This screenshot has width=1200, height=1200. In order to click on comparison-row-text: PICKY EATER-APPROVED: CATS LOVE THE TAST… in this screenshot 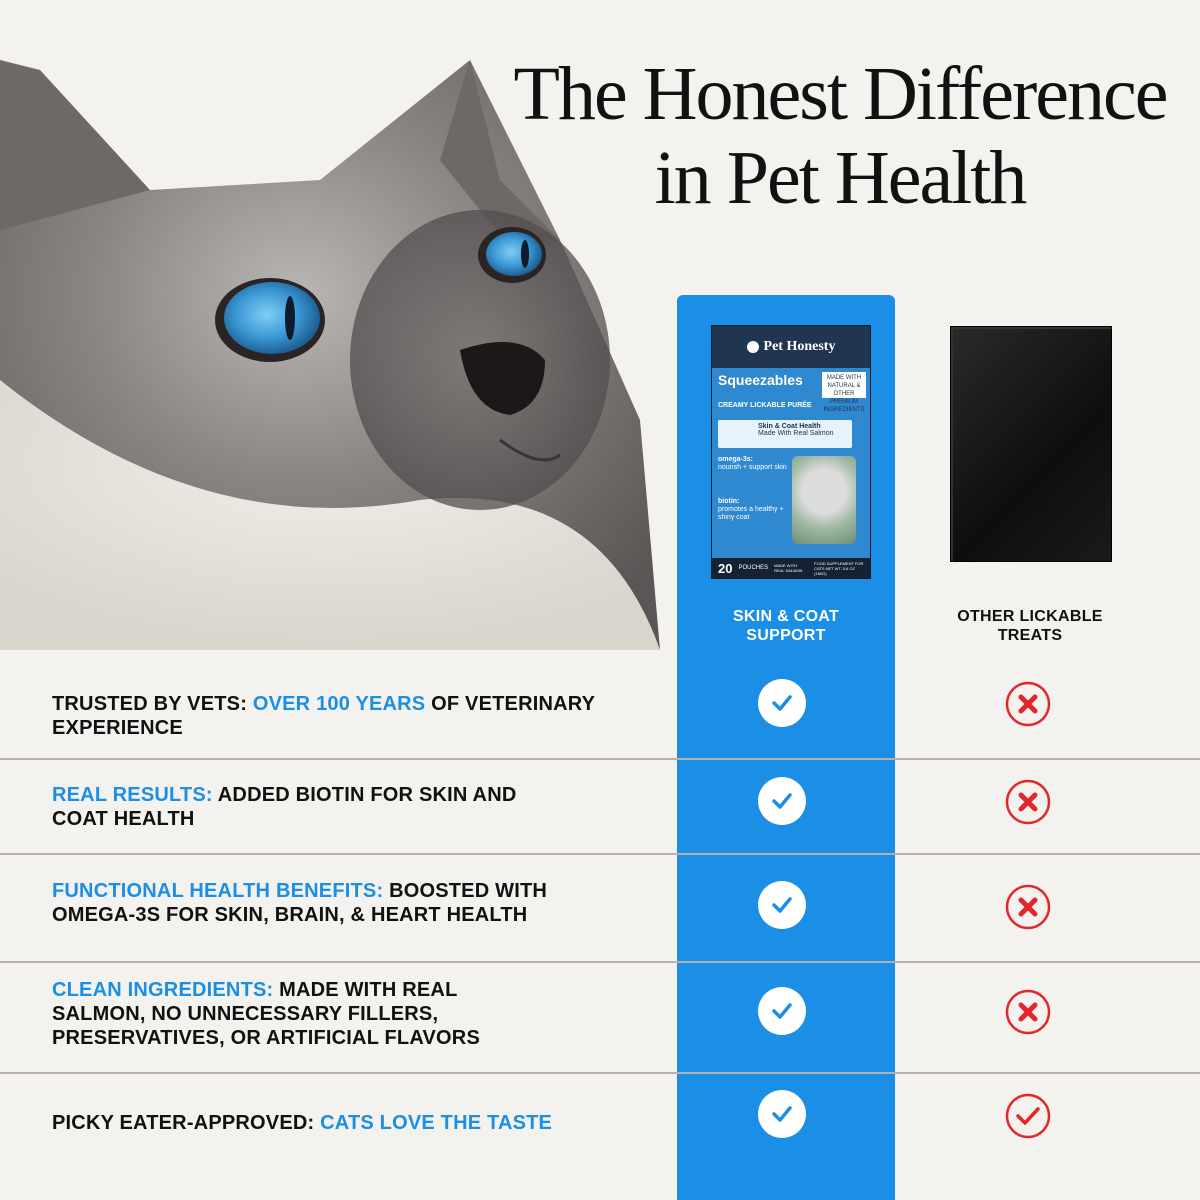, I will do `click(342, 1123)`.